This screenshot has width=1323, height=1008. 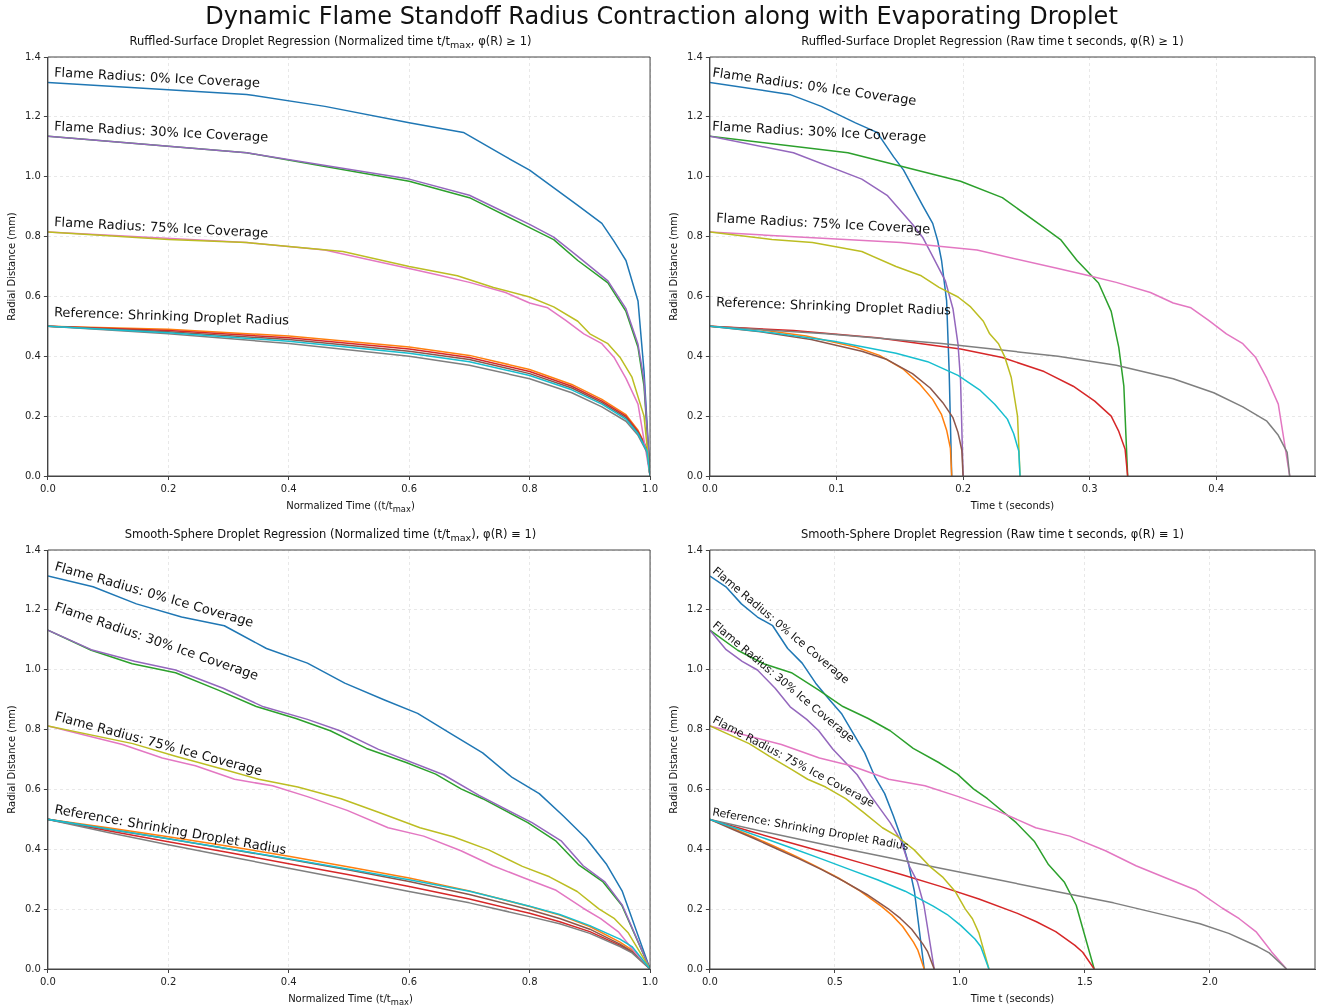 I want to click on chart-title: Smooth-Sphere Droplet Regression (Raw time t seconds, φ(R) ≡ 1), so click(x=992, y=534).